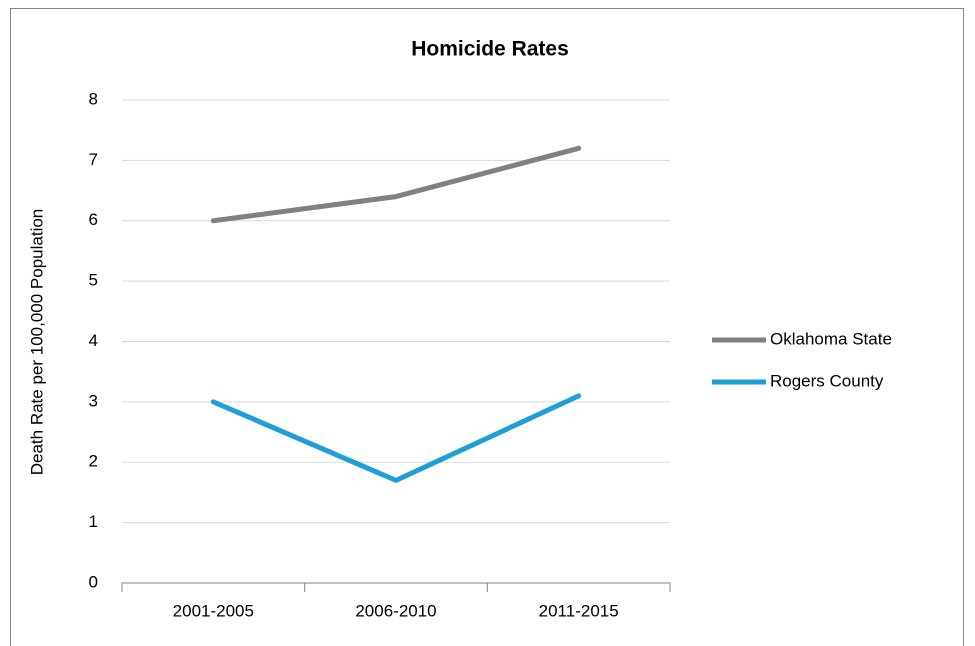 The image size is (975, 646). Describe the element at coordinates (93, 340) in the screenshot. I see `y-tick-label: 4` at that location.